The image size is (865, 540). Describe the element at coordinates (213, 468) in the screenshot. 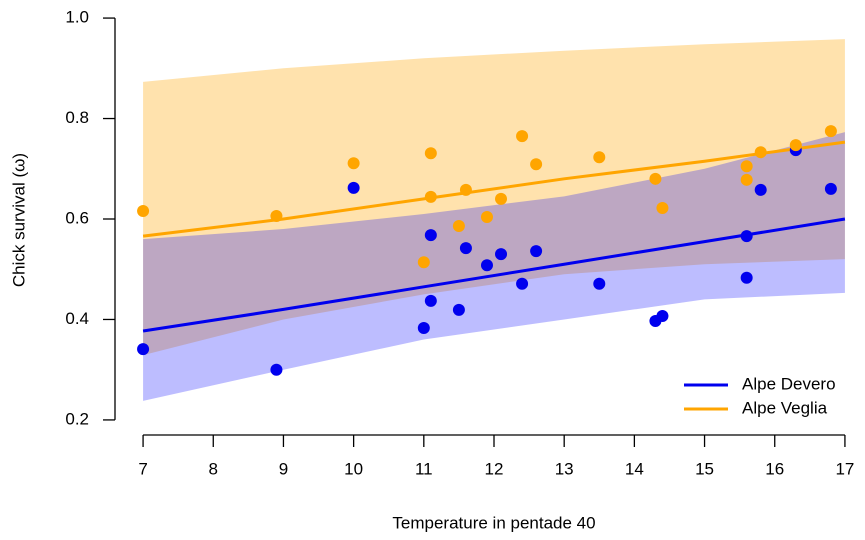

I see `x-tick-label: 8` at that location.